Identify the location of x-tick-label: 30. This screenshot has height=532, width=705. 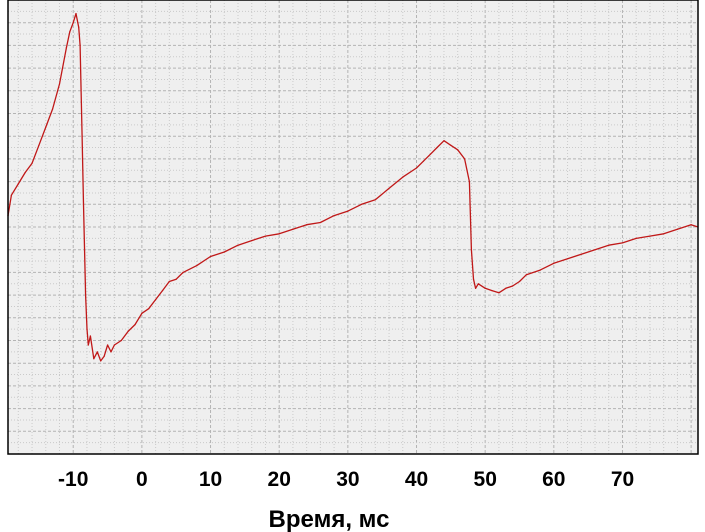
(347, 479).